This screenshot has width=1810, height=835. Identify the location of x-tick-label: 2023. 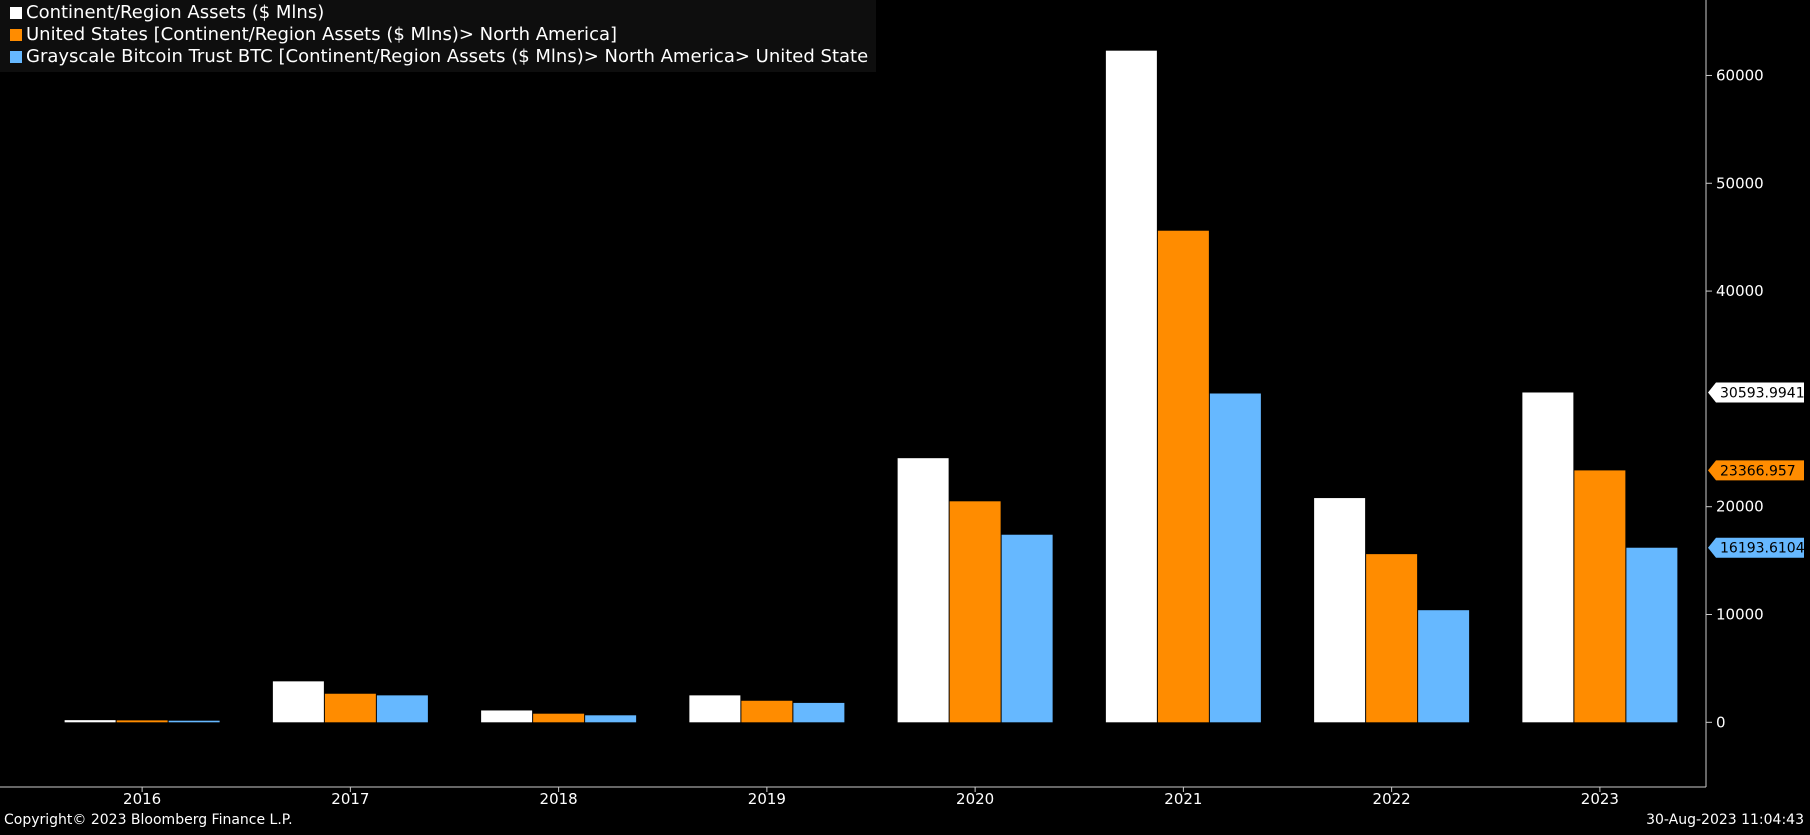
(1600, 799).